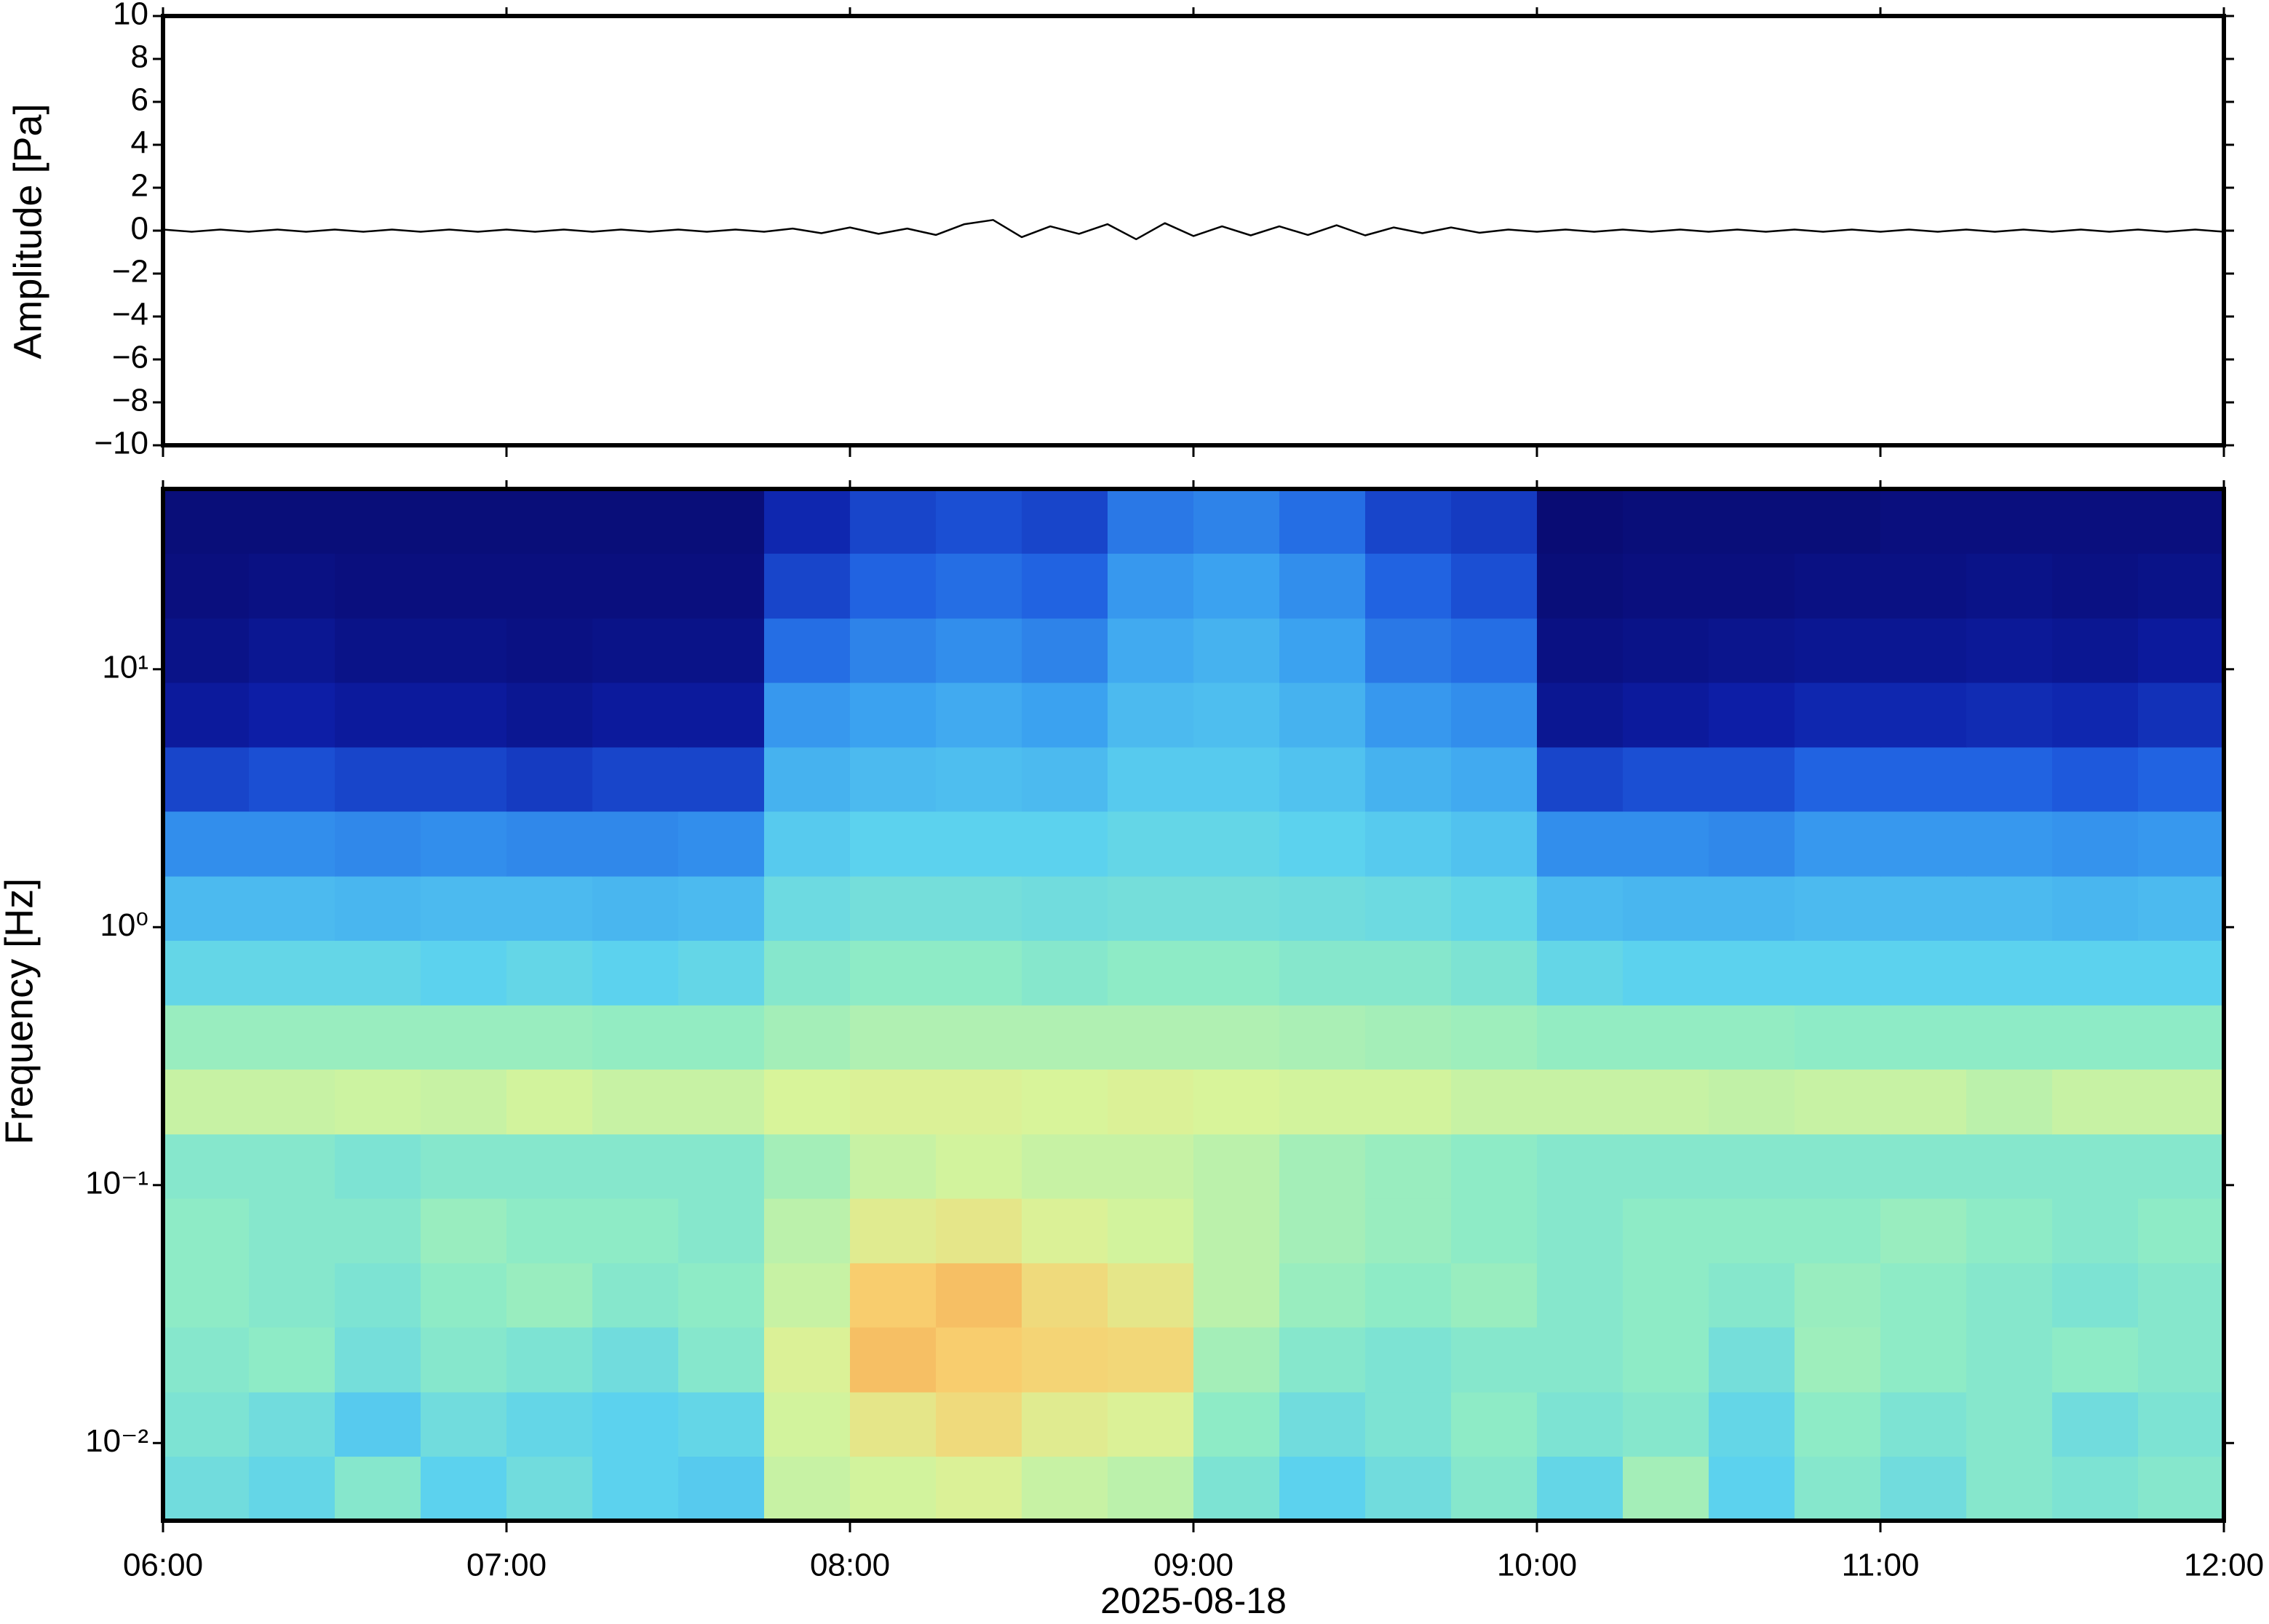 The image size is (2269, 1624). What do you see at coordinates (139, 143) in the screenshot?
I see `y-tick-label: 4` at bounding box center [139, 143].